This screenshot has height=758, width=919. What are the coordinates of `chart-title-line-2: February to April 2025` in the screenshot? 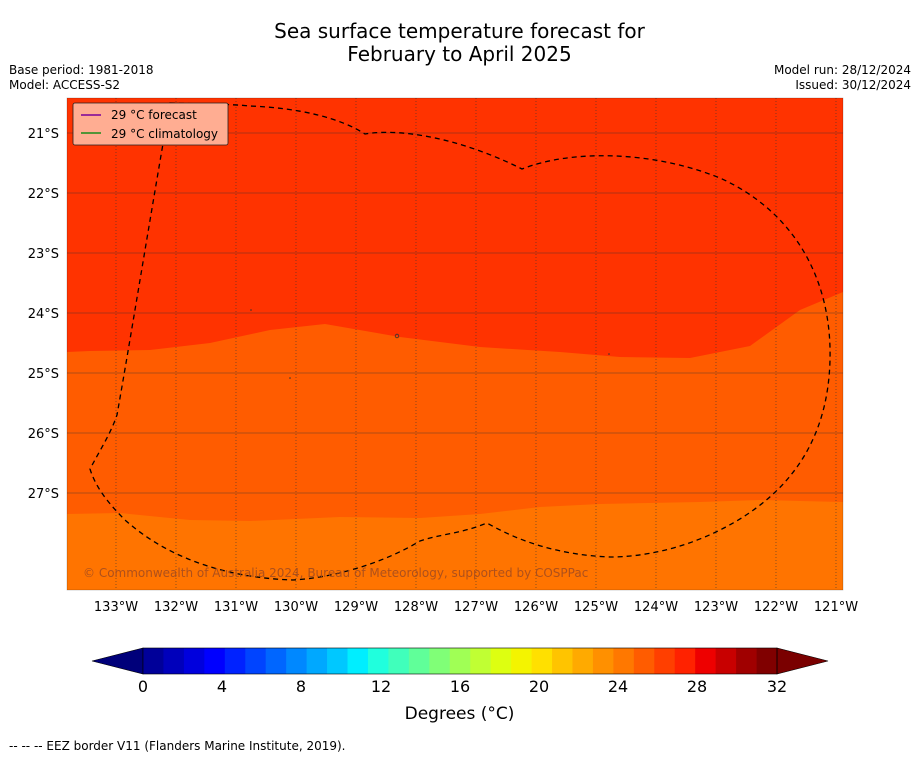 It's located at (459, 54).